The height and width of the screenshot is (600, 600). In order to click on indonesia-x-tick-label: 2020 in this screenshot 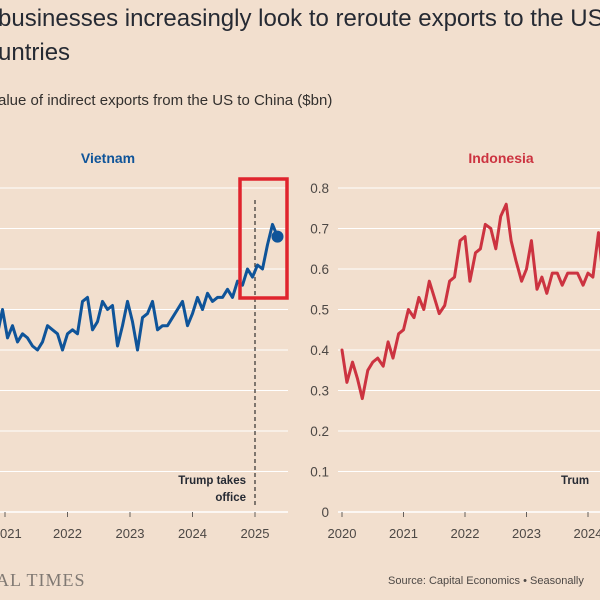, I will do `click(342, 533)`.